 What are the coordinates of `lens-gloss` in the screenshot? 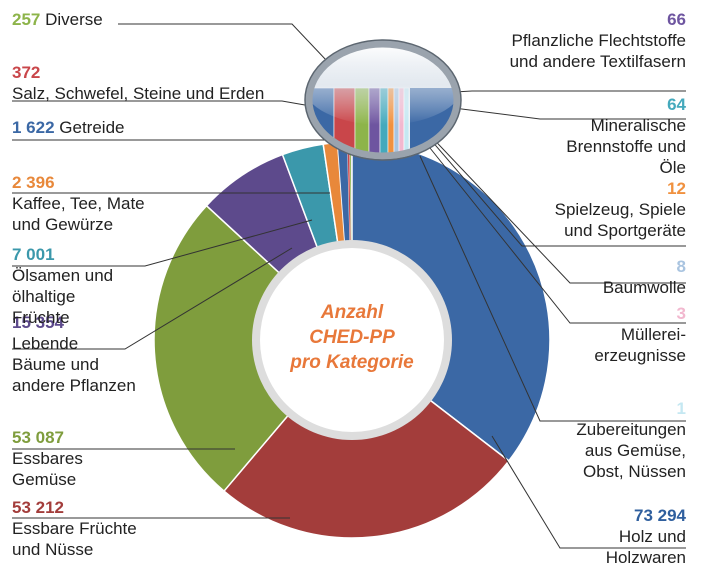 It's located at (383, 85).